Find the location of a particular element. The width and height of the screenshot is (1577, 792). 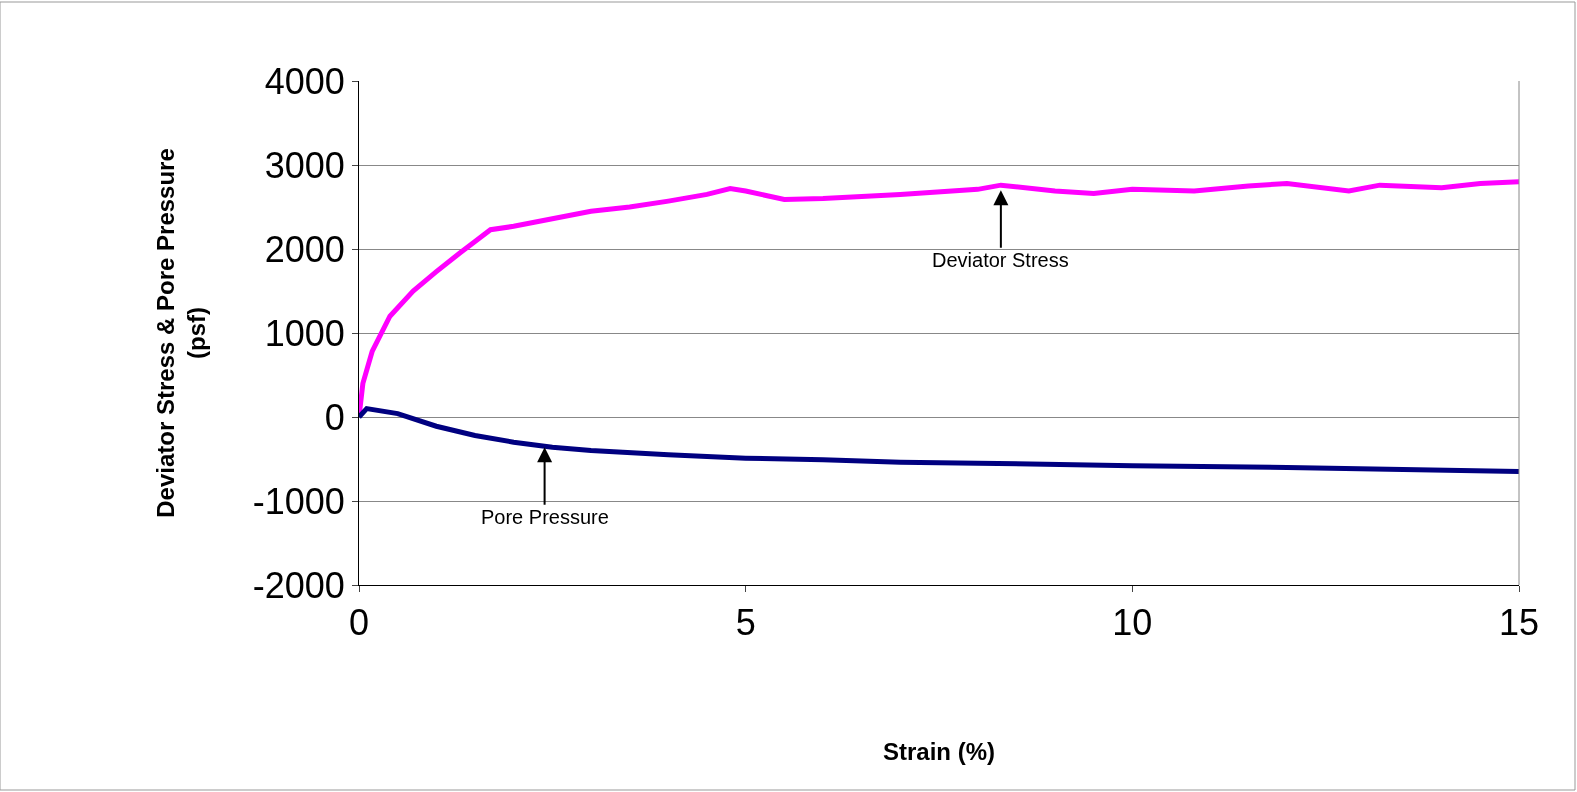

x-tick-label: 5 is located at coordinates (745, 623).